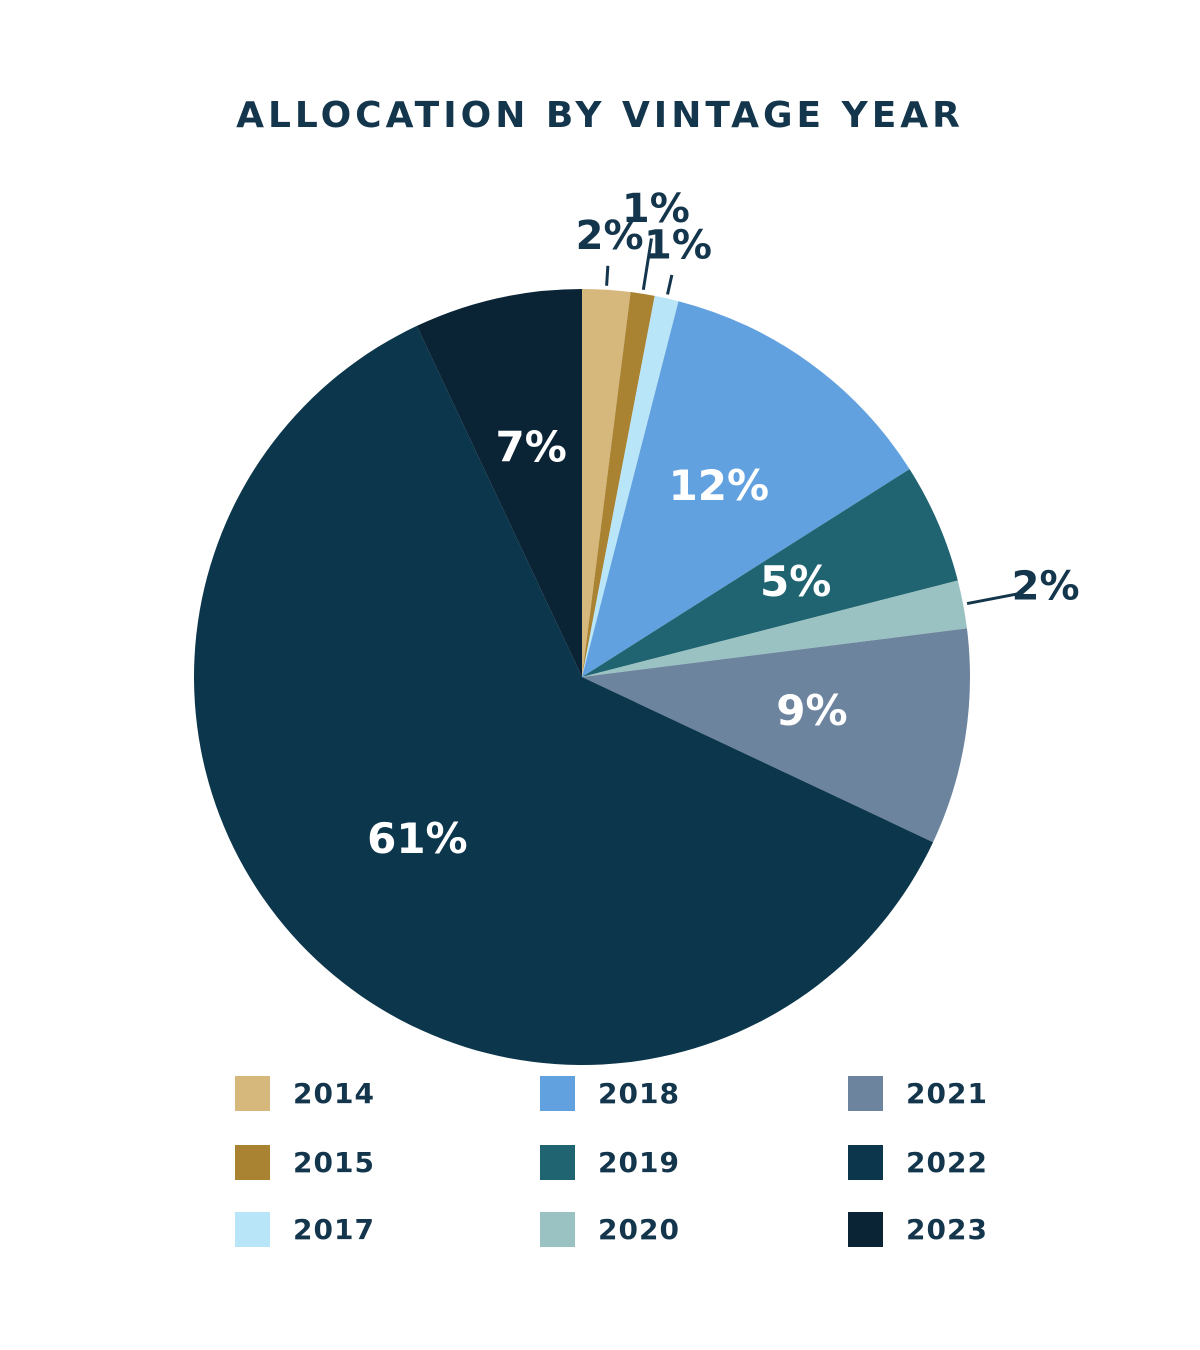 This screenshot has width=1200, height=1350. I want to click on slice-label: 12%, so click(719, 485).